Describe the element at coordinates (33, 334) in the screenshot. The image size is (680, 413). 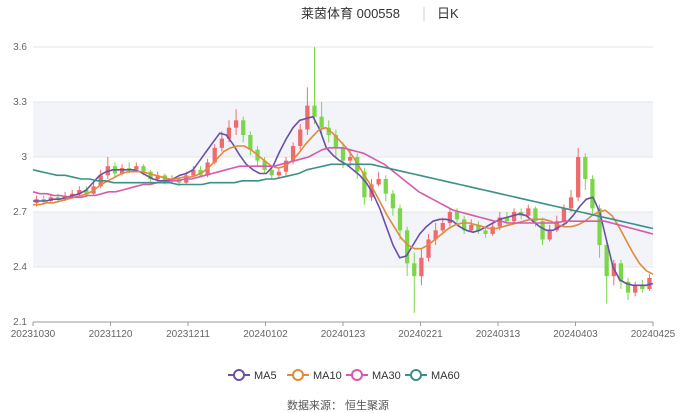
I see `x-tick-label: 20231030` at that location.